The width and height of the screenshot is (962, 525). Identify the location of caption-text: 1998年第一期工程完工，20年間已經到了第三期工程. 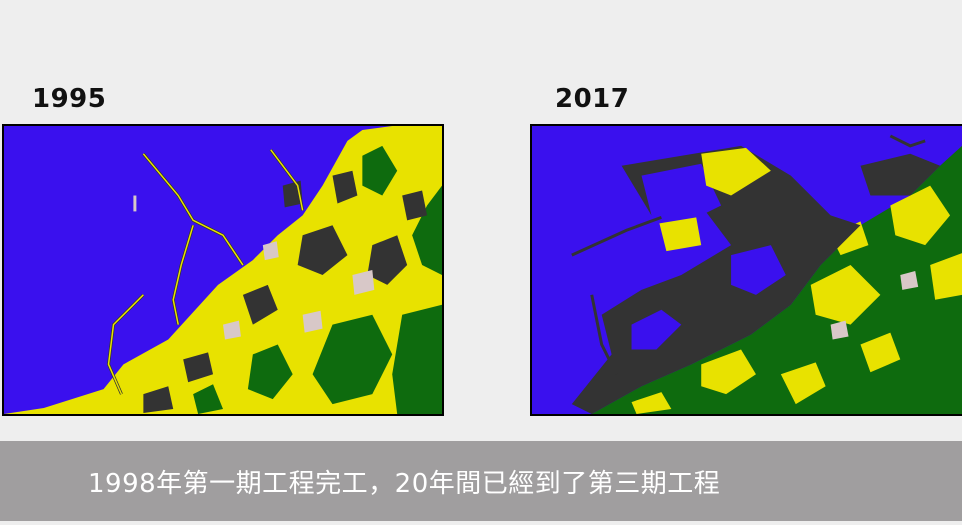
(404, 483).